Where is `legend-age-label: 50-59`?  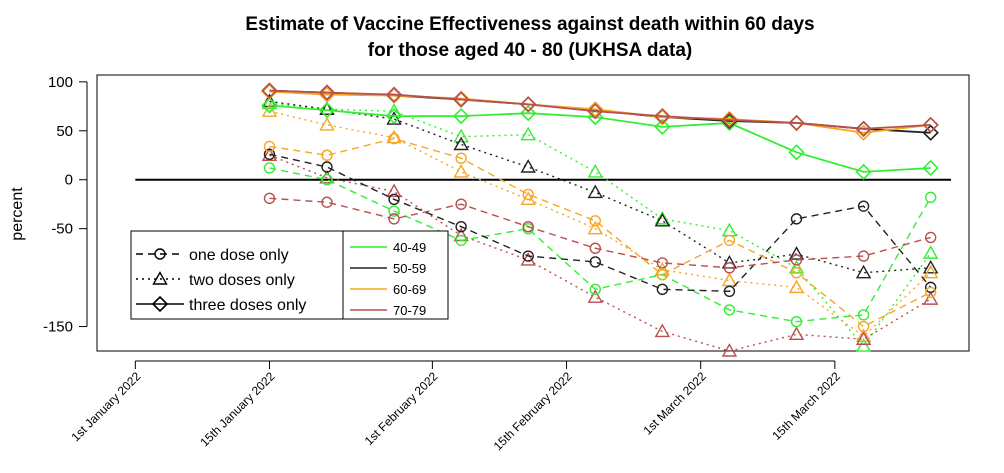
legend-age-label: 50-59 is located at coordinates (409, 268).